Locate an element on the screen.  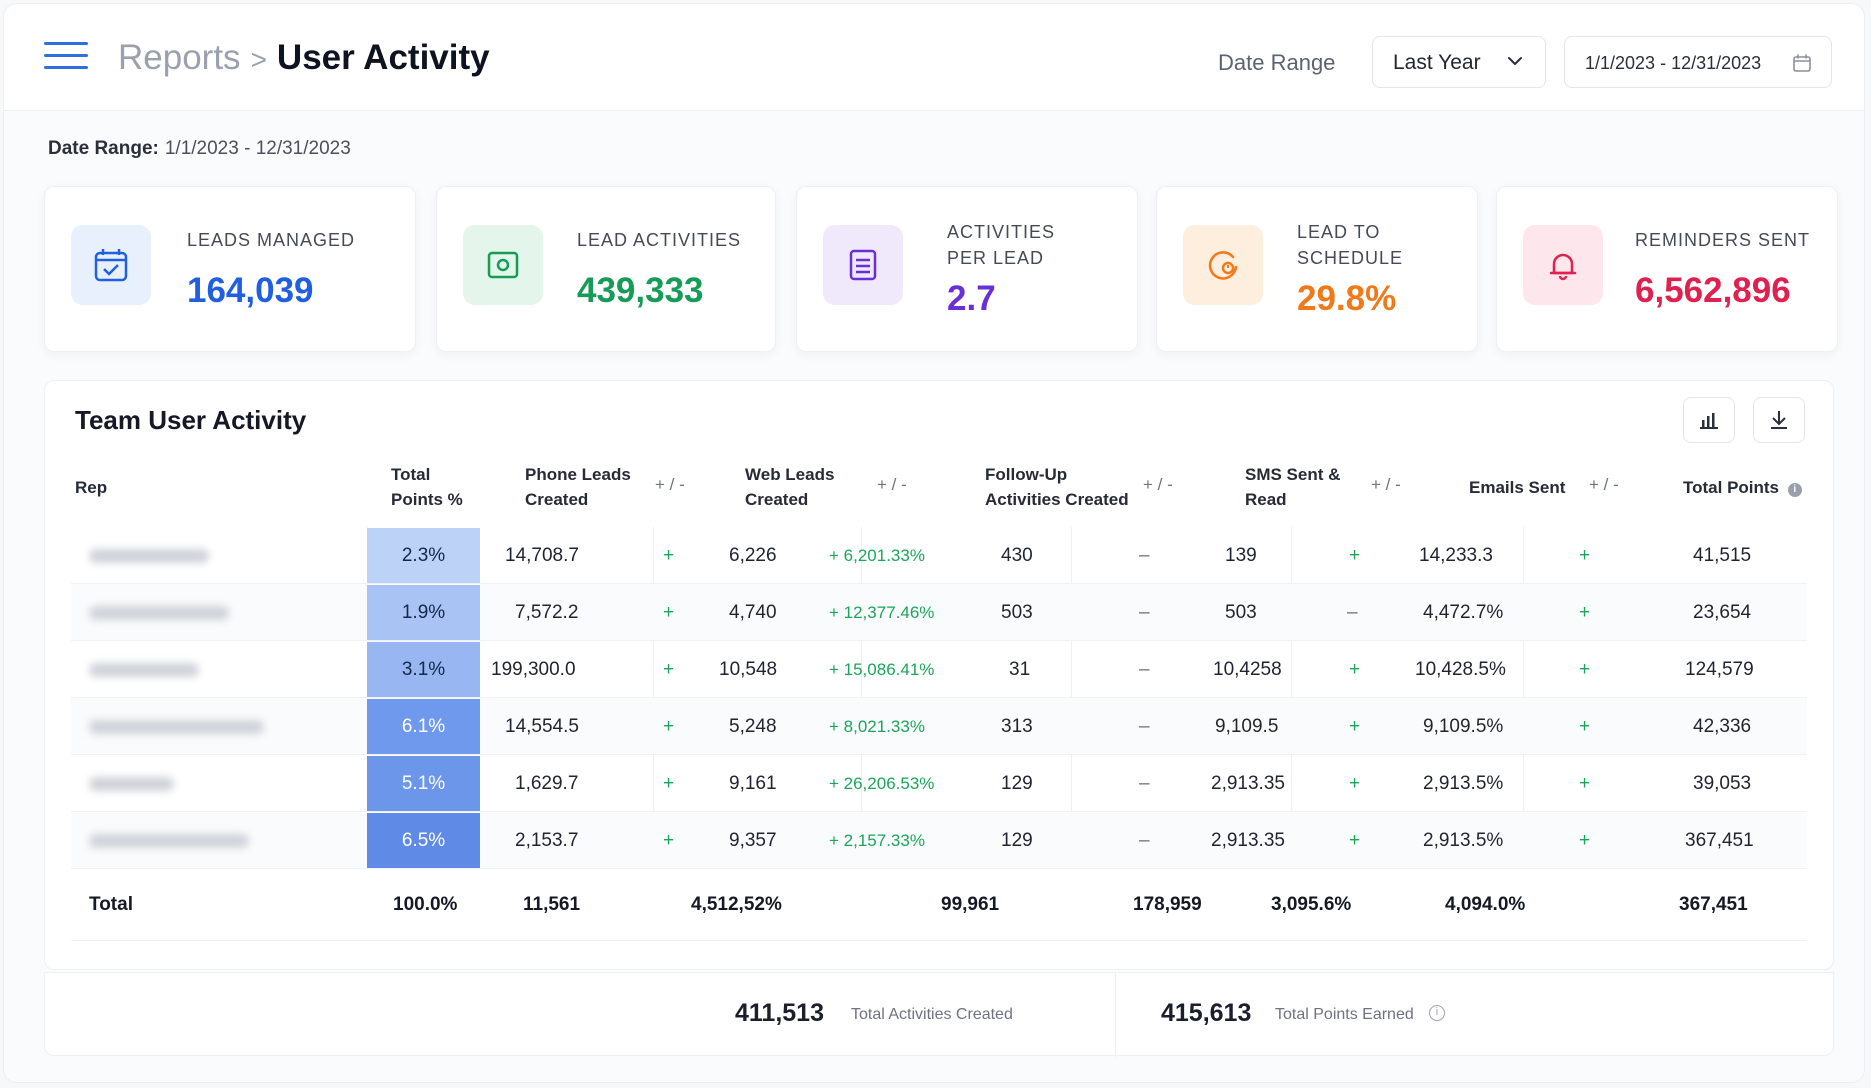
chart-view-button is located at coordinates (1709, 420).